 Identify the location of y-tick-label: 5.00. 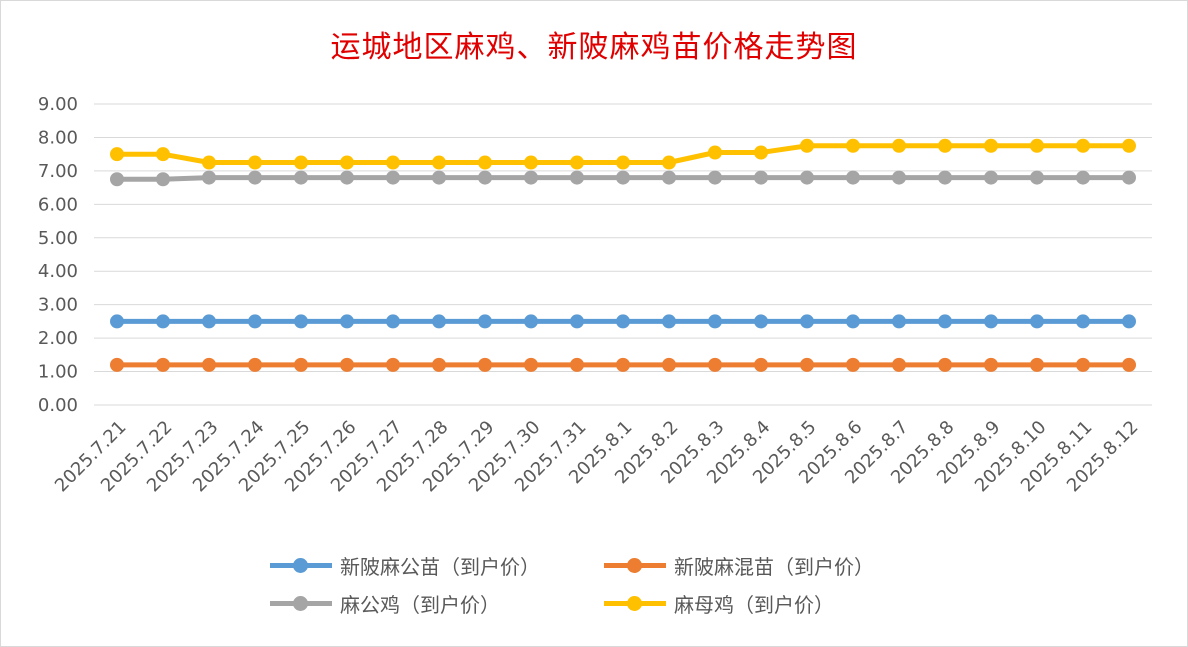
(58, 238).